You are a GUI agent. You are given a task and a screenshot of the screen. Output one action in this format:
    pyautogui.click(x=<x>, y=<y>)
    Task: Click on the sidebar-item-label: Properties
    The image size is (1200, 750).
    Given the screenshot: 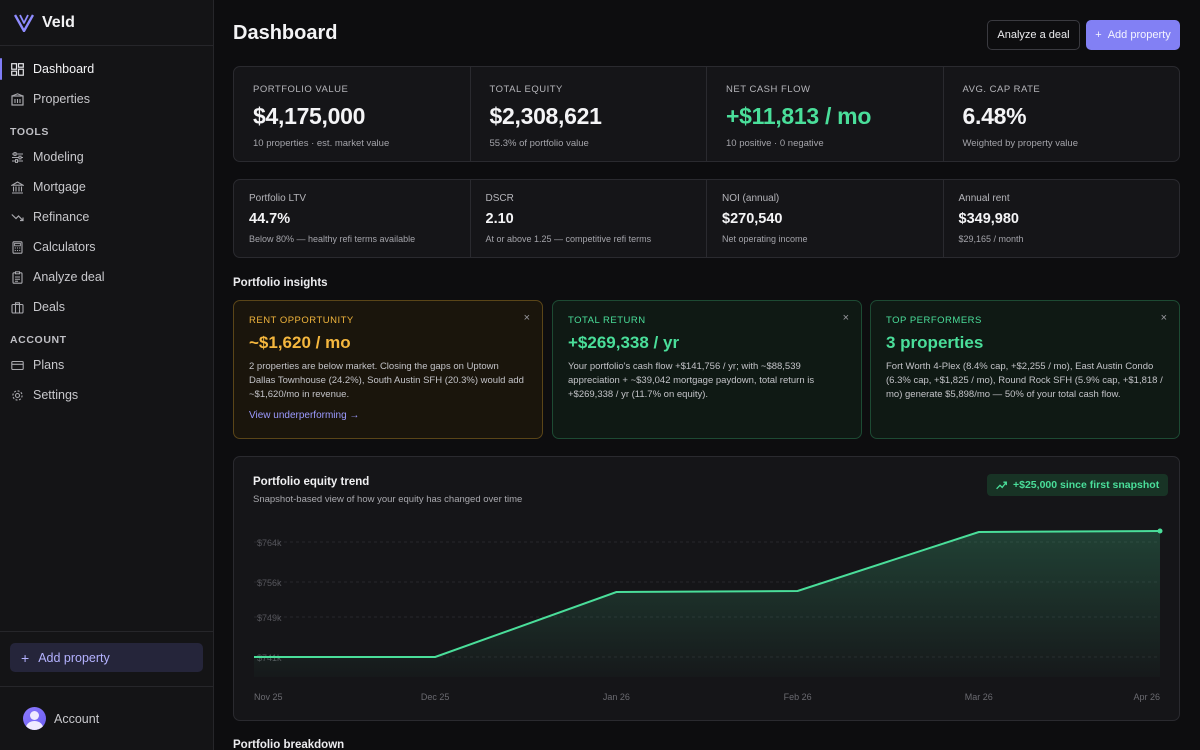 What is the action you would take?
    pyautogui.click(x=61, y=99)
    